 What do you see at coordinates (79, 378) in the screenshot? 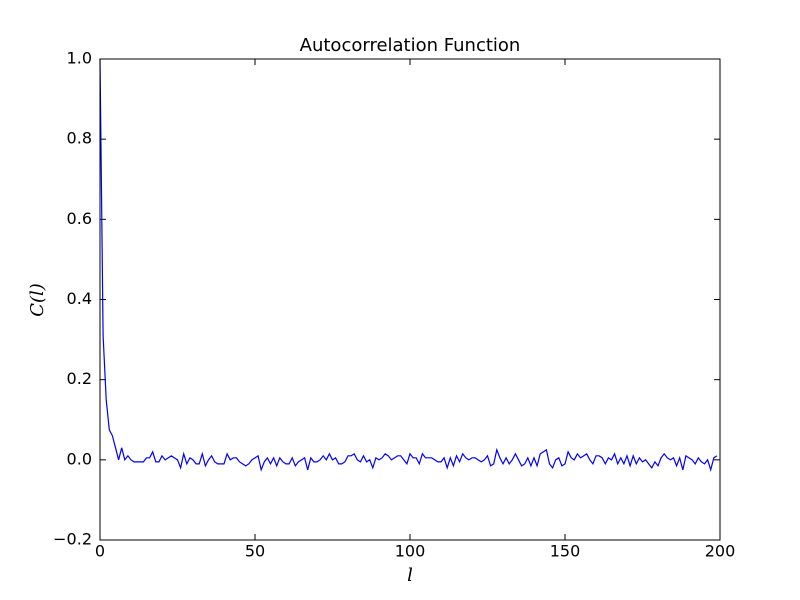
I see `y-tick-label: 0.2` at bounding box center [79, 378].